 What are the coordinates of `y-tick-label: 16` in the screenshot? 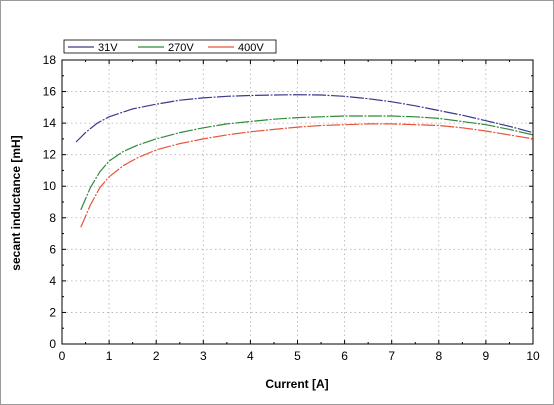 It's located at (50, 92).